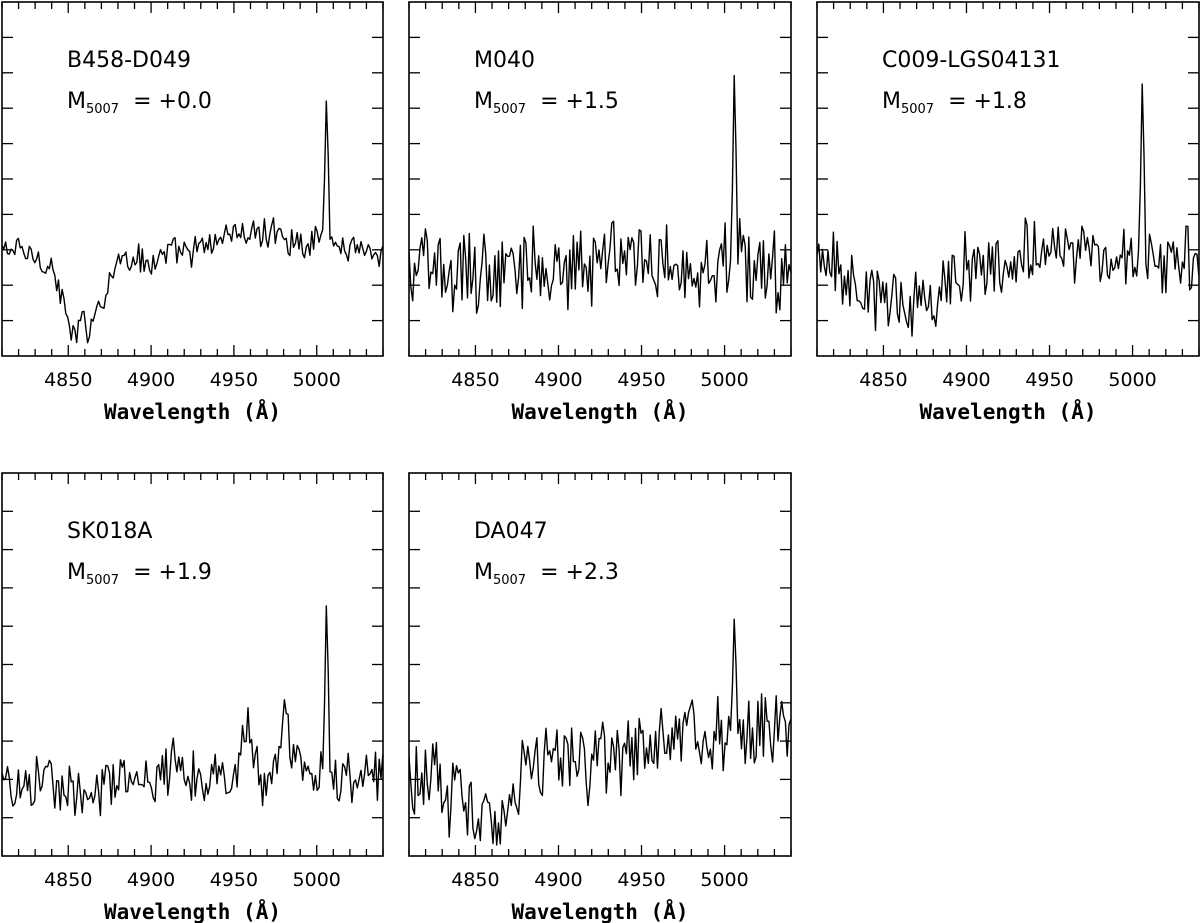  Describe the element at coordinates (139, 103) in the screenshot. I see `magnitude-label: M5007 = +0.0` at that location.